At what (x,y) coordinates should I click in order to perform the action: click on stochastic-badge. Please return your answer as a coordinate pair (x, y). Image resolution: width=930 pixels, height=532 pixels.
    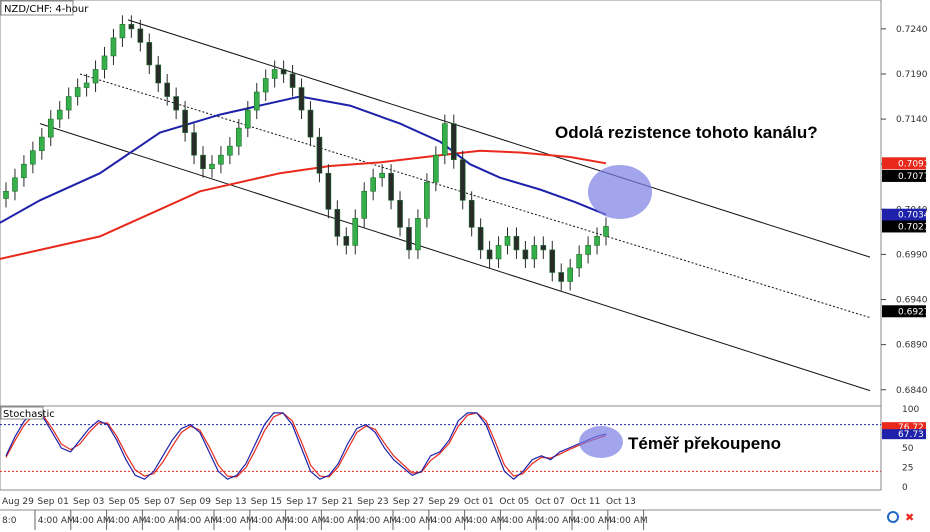
    Looking at the image, I should click on (904, 434).